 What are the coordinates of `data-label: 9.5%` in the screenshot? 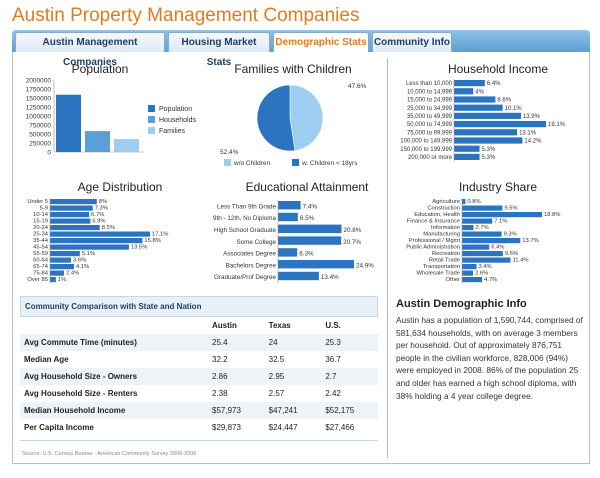 It's located at (510, 209).